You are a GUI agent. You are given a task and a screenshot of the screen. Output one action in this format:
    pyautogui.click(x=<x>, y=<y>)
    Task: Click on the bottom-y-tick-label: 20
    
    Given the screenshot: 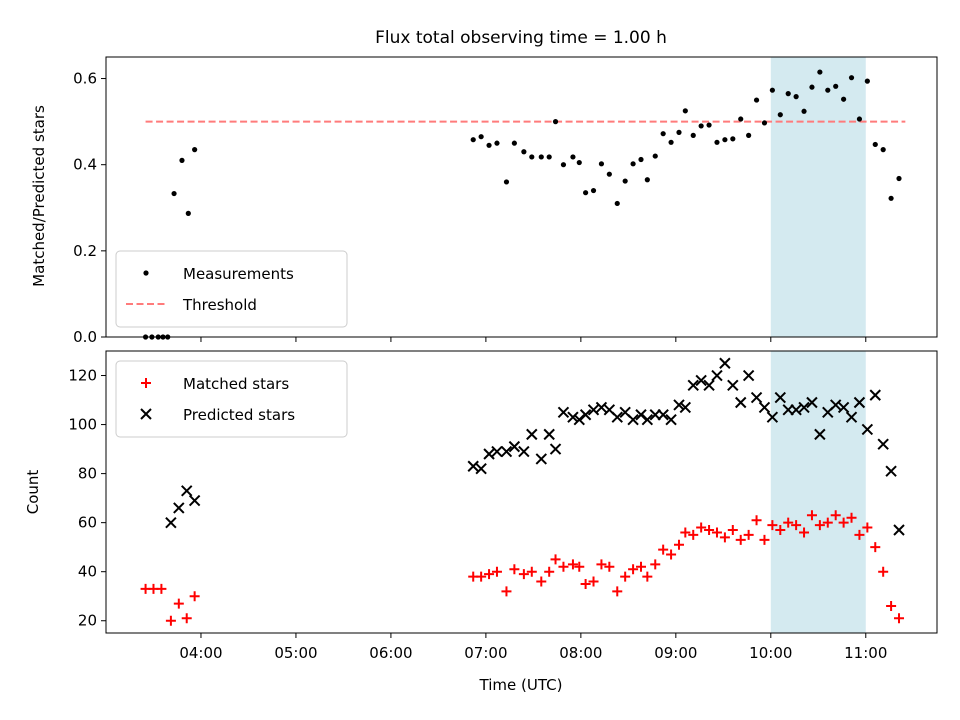 What is the action you would take?
    pyautogui.click(x=87, y=621)
    